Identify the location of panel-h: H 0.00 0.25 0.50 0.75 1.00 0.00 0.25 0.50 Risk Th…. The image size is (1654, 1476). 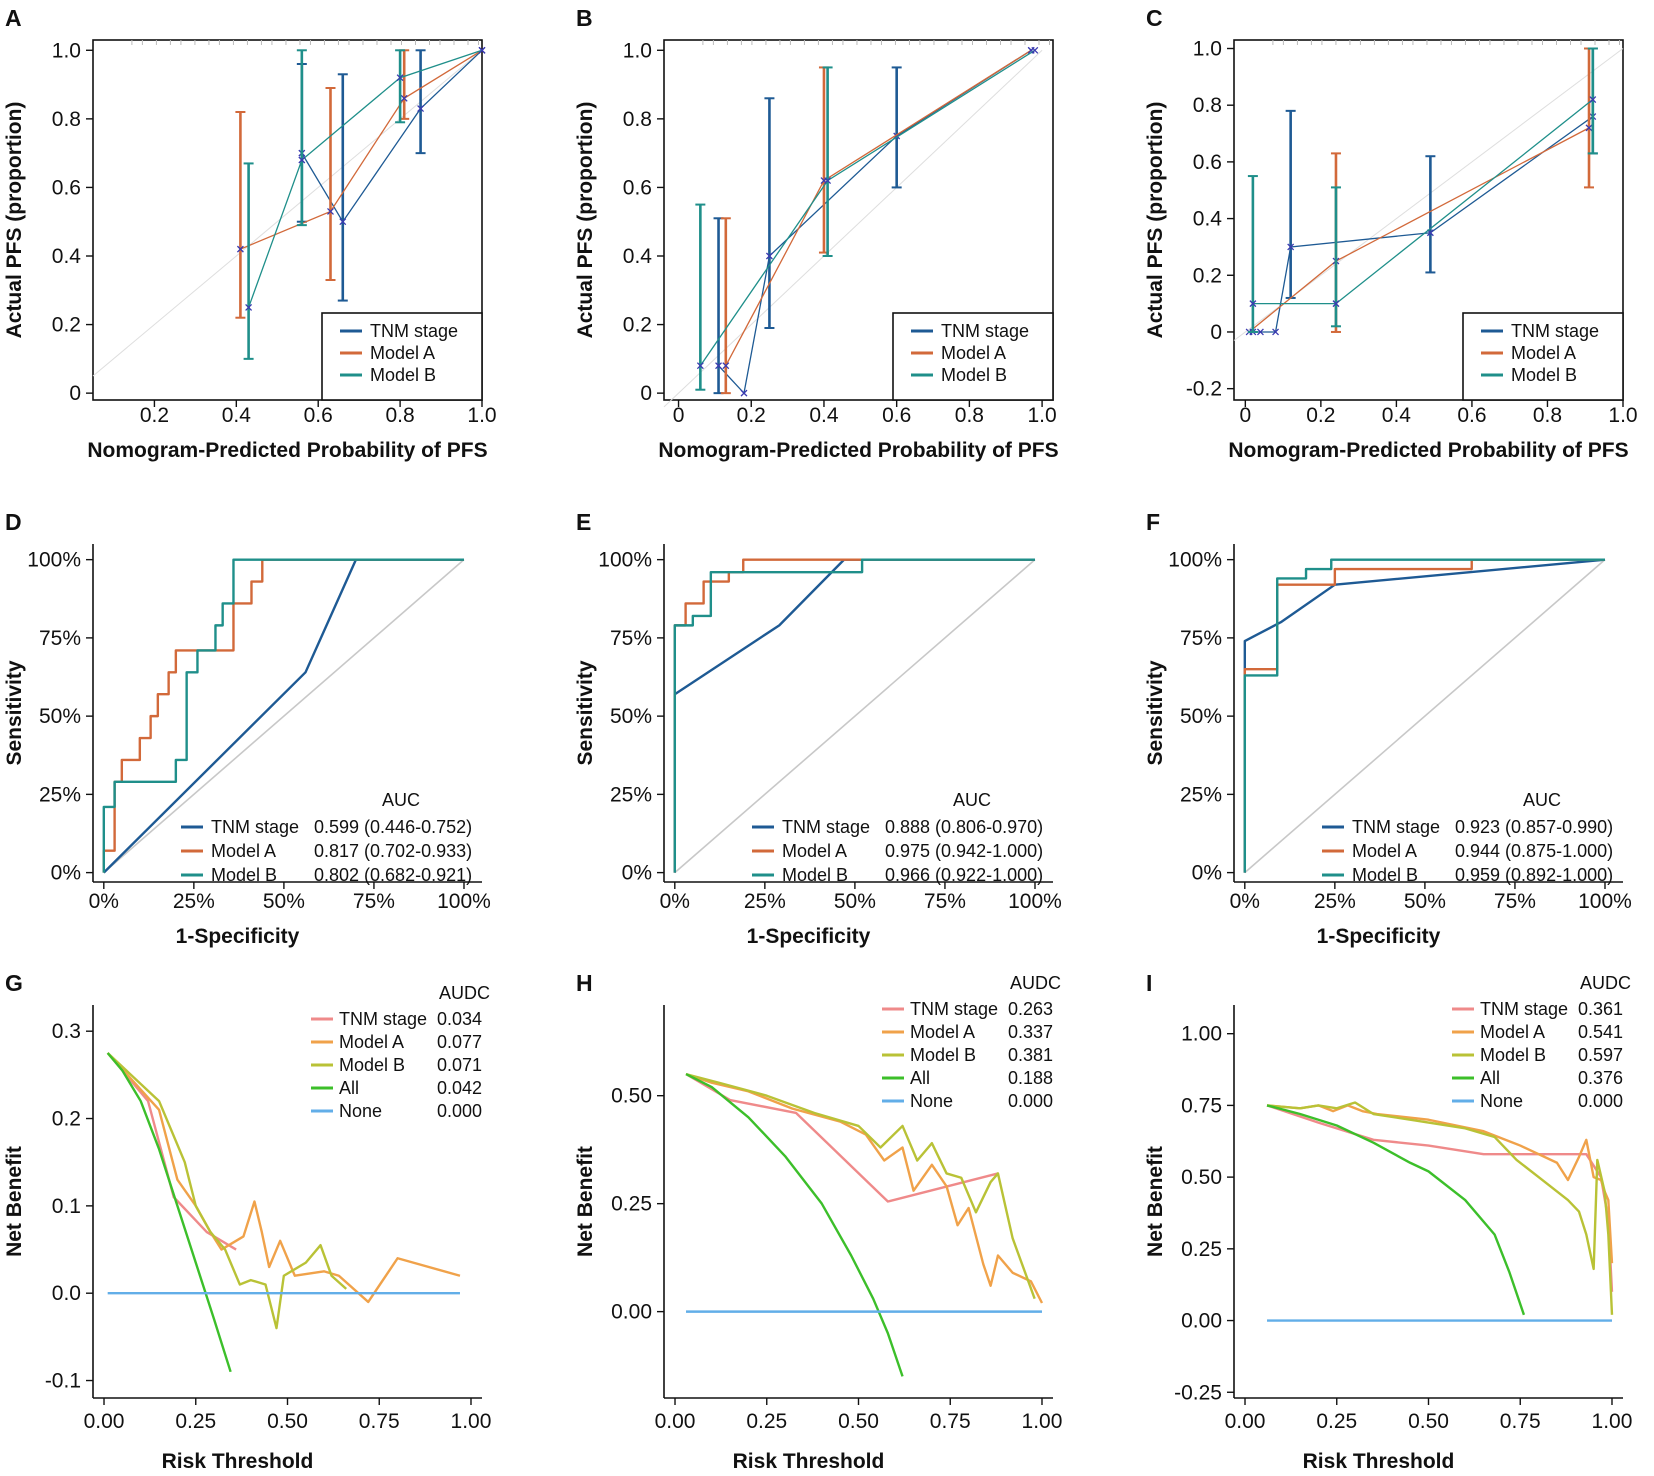
(818, 1221).